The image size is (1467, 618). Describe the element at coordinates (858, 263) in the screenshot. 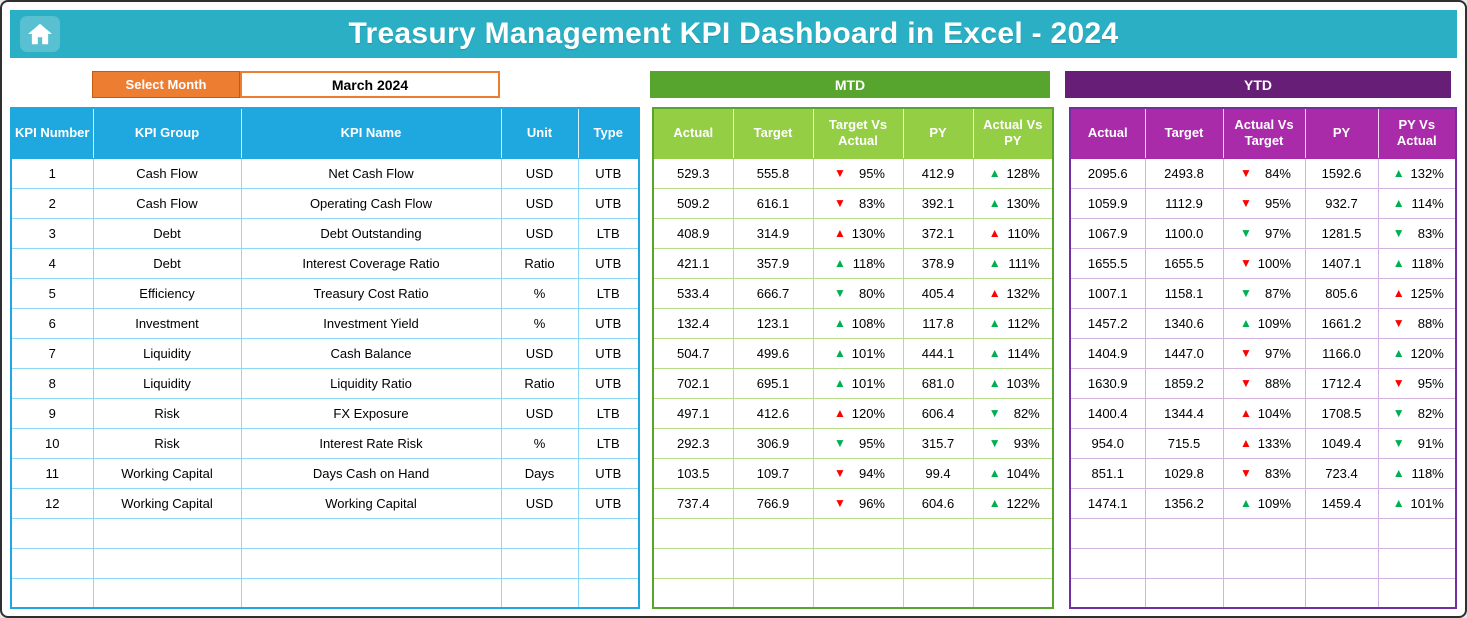

I see `mtd-target-vs-actual-cell: ▲ 118%` at that location.